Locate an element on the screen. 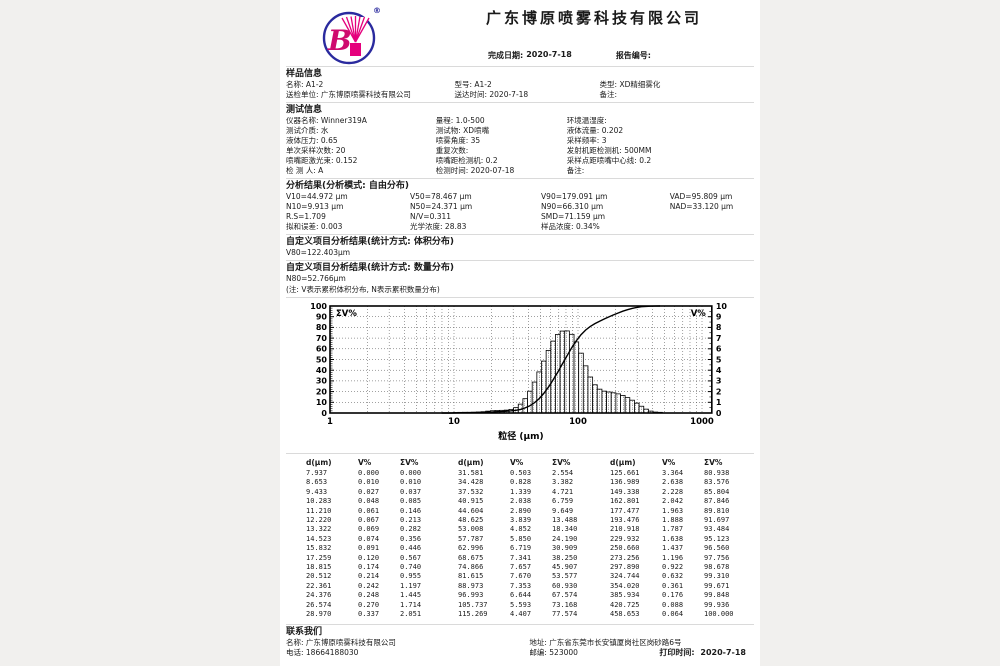 This screenshot has width=1000, height=666. x-tick-label: 1000 is located at coordinates (702, 422).